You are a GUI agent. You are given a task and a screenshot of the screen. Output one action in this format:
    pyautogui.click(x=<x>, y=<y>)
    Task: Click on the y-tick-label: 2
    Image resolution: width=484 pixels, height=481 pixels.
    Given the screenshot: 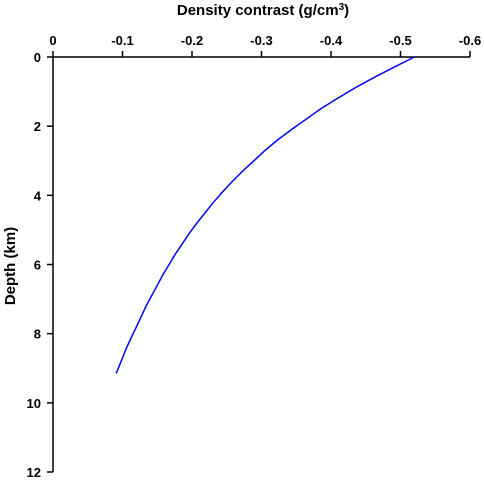 What is the action you would take?
    pyautogui.click(x=37, y=126)
    